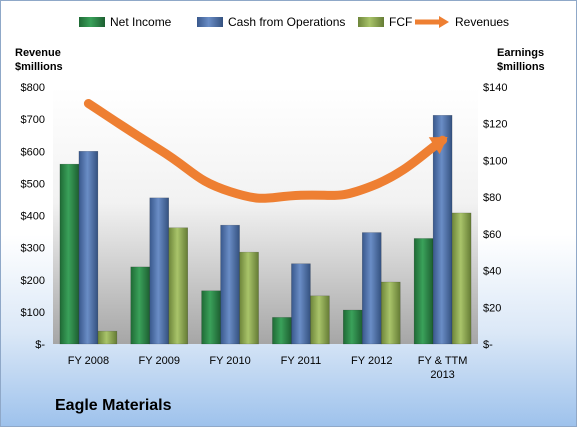 The height and width of the screenshot is (427, 577). What do you see at coordinates (92, 22) in the screenshot?
I see `legend-swatch-net-income` at bounding box center [92, 22].